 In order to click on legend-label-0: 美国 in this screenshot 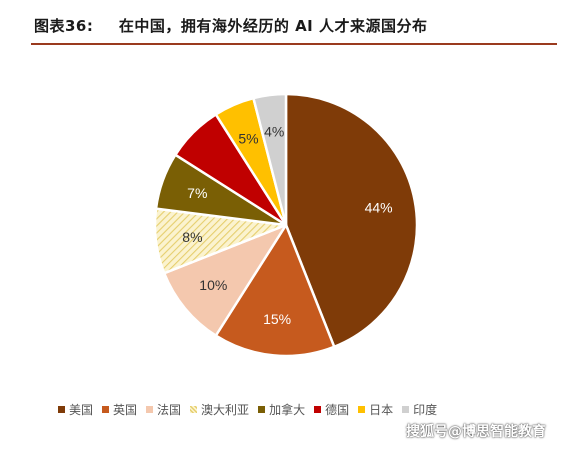, I will do `click(81, 410)`.